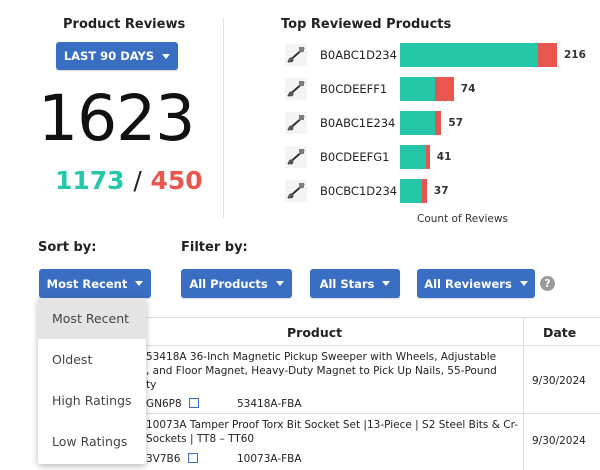  What do you see at coordinates (441, 191) in the screenshot?
I see `chart-data-label: 37` at bounding box center [441, 191].